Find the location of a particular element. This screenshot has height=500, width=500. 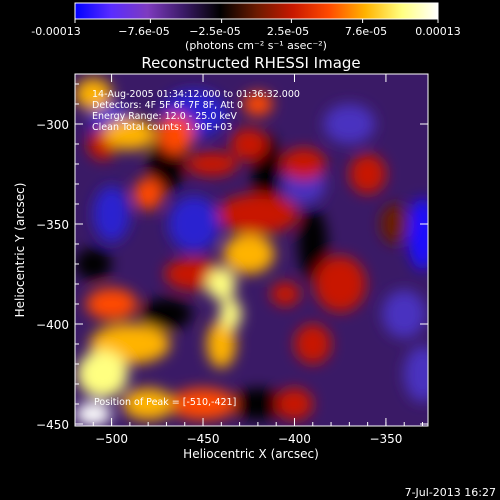

annotation-peak-position: Position of Peak = [‑510,‑421] is located at coordinates (165, 402).